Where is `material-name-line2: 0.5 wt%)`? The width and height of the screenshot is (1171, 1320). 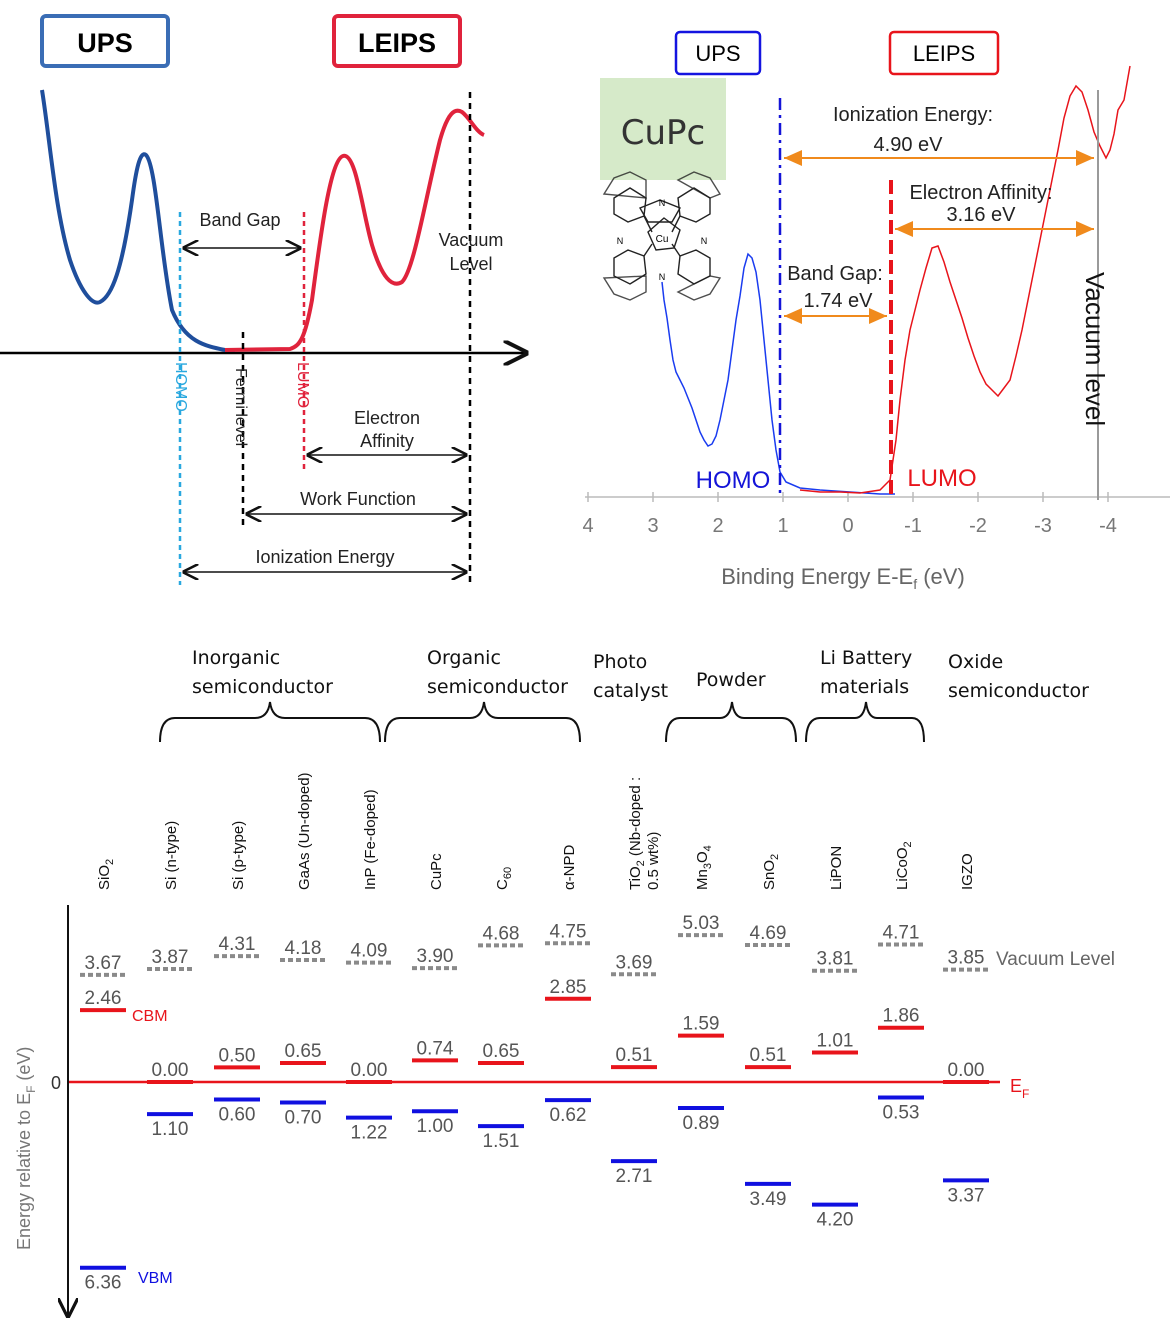
material-name-line2: 0.5 wt%) is located at coordinates (653, 861).